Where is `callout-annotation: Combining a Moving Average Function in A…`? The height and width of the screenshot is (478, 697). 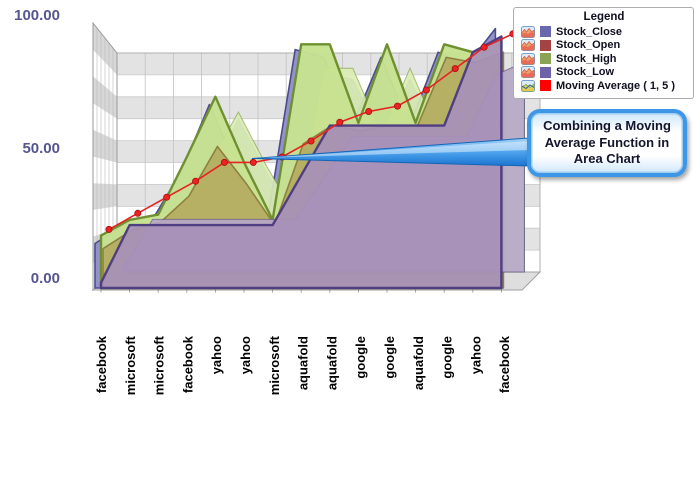 callout-annotation: Combining a Moving Average Function in A… is located at coordinates (607, 143).